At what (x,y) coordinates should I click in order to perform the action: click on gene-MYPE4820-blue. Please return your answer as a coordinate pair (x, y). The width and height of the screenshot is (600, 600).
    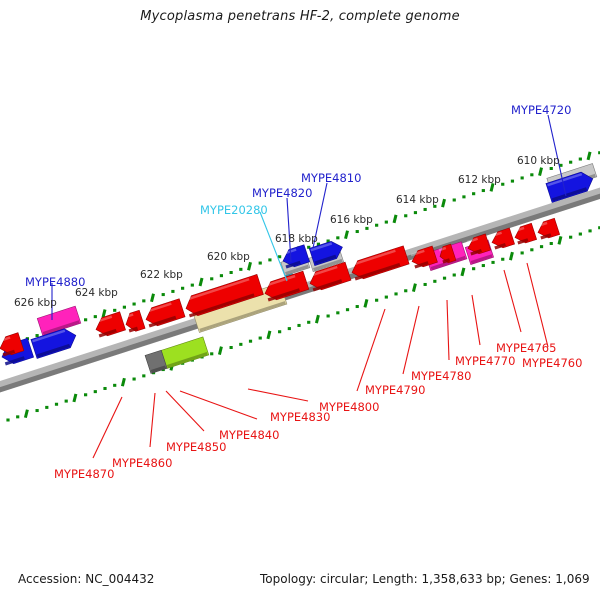
    Looking at the image, I should click on (295, 257).